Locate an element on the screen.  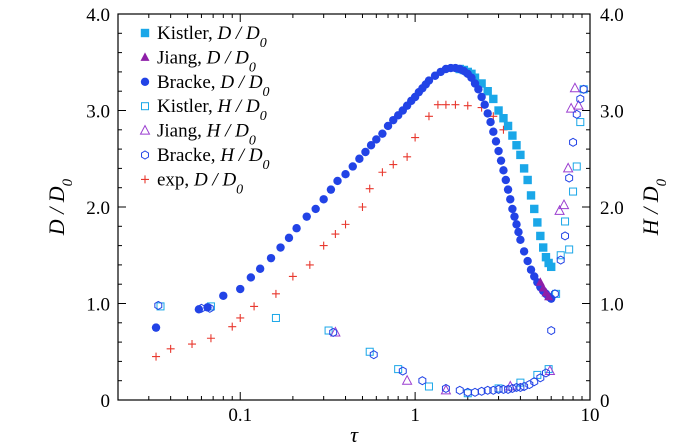
y-right-tick-label: 2.0 is located at coordinates (612, 208).